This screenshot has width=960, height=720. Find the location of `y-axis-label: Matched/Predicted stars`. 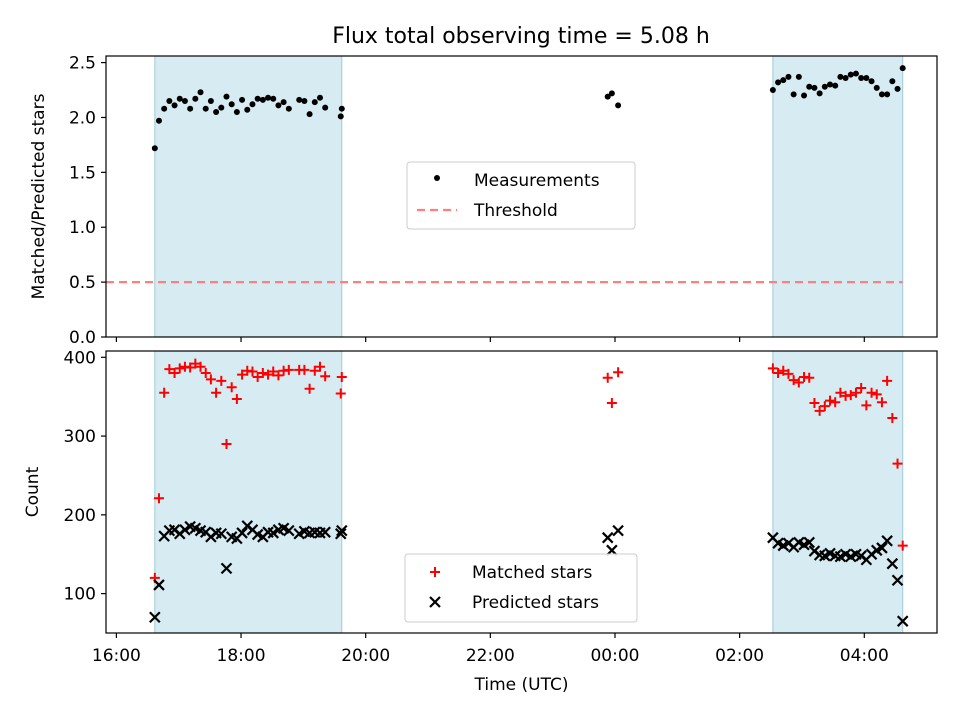

y-axis-label: Matched/Predicted stars is located at coordinates (39, 196).